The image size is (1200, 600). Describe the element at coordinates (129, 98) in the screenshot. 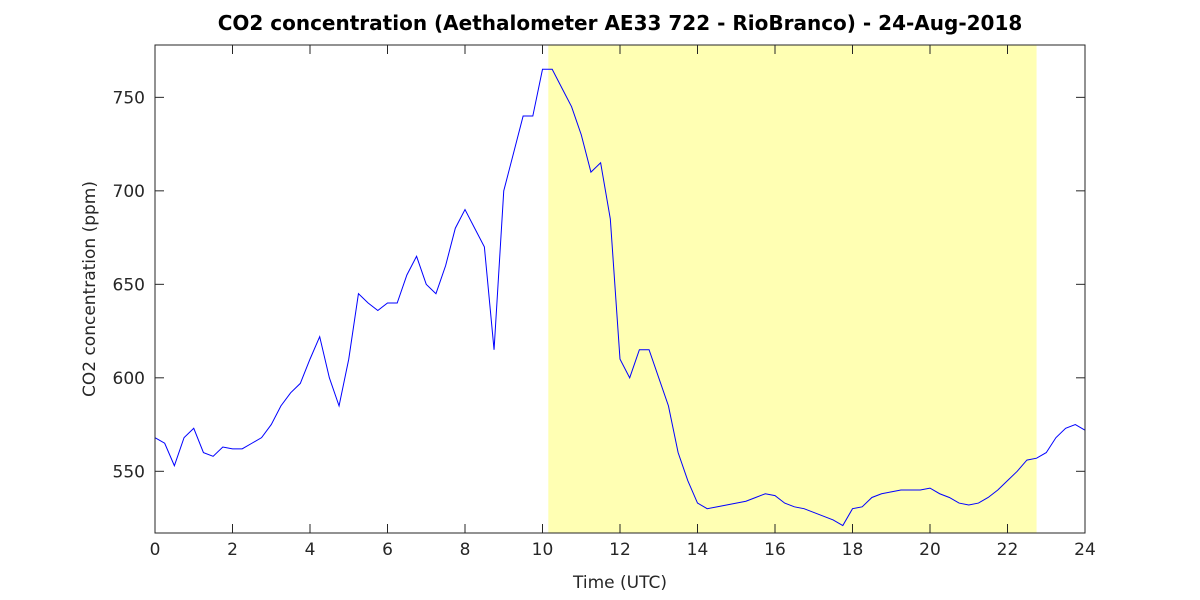

I see `y-tick-label: 750` at that location.